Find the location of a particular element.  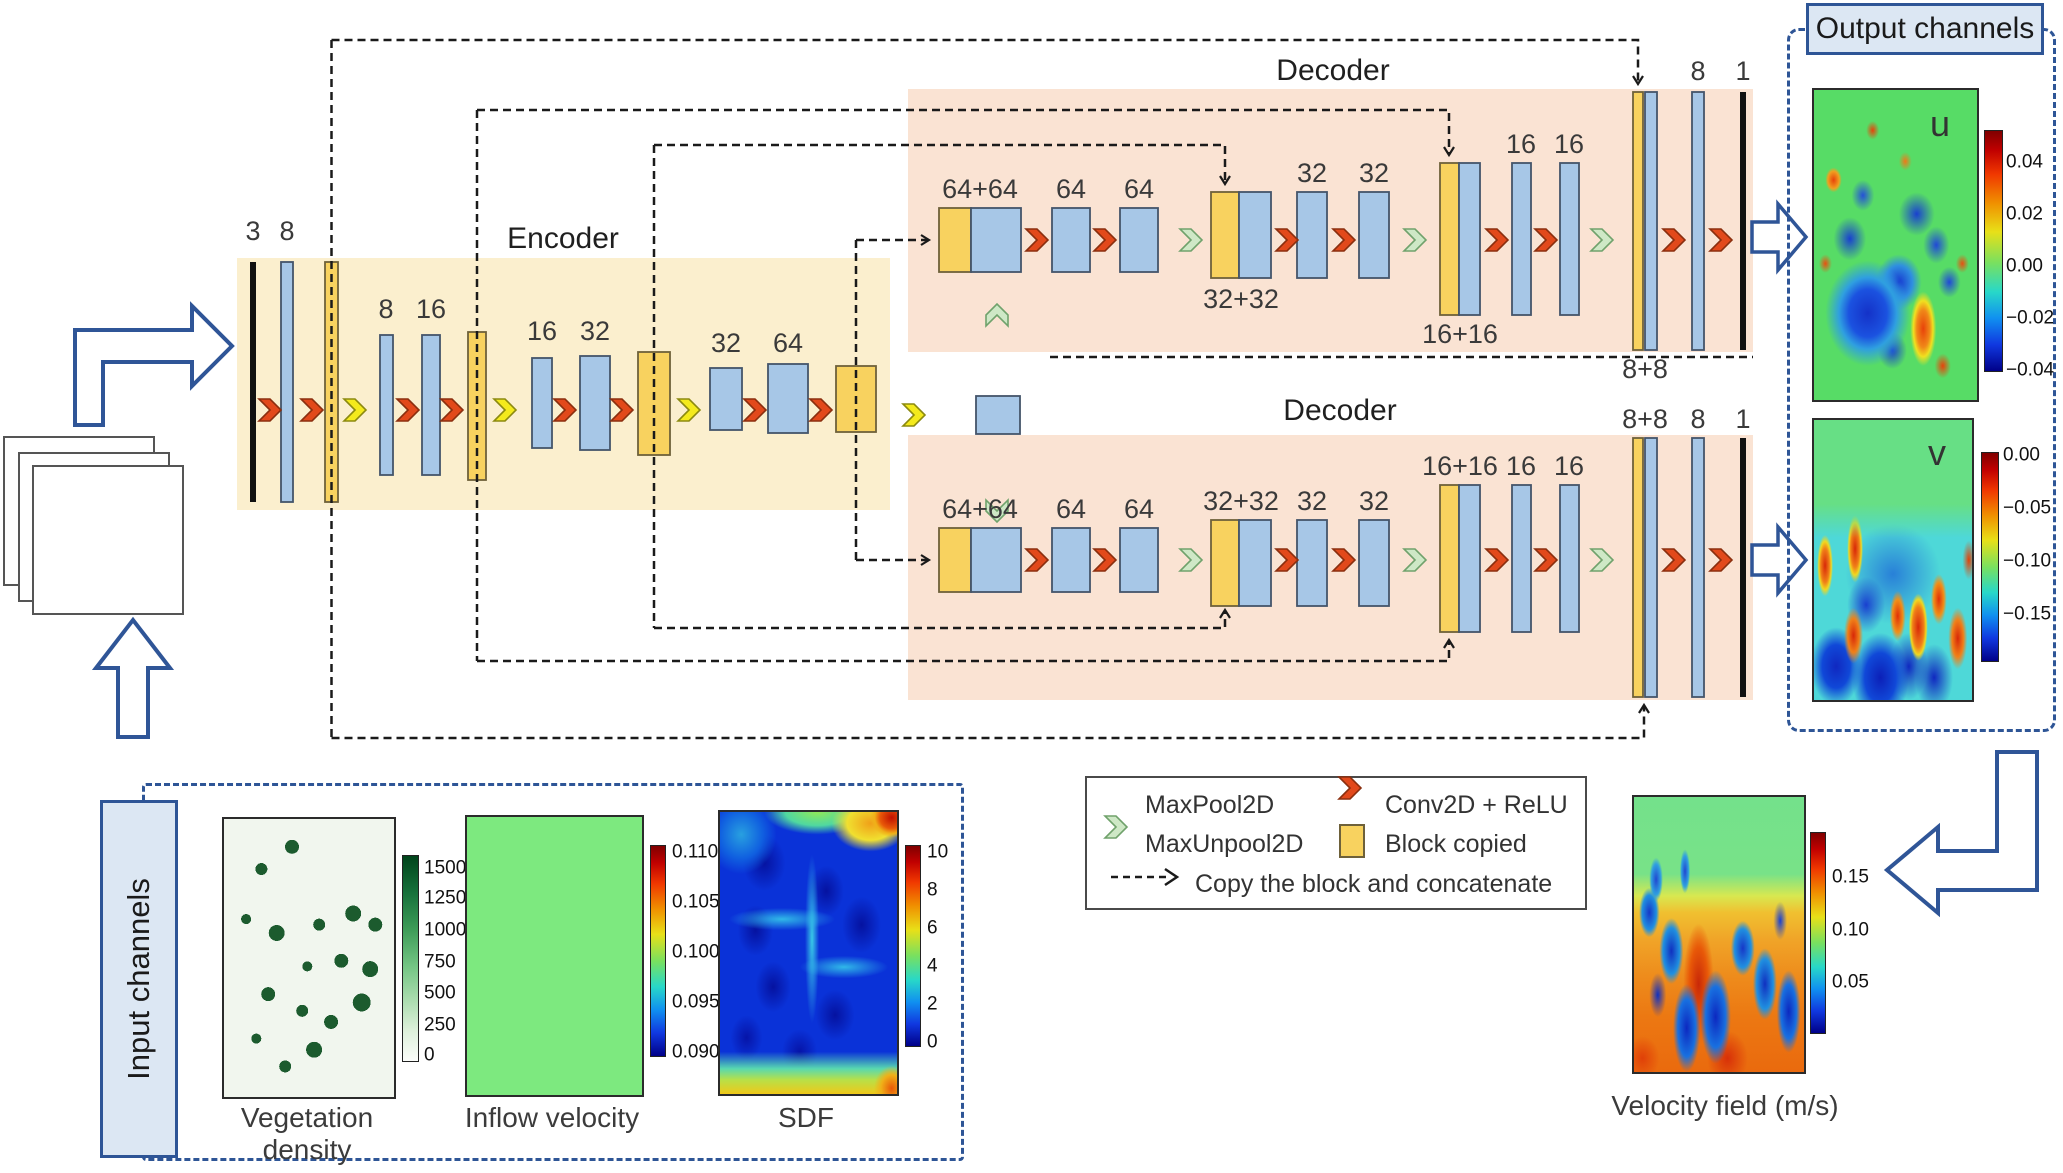

inflow-tick: 0.090 is located at coordinates (696, 1052).